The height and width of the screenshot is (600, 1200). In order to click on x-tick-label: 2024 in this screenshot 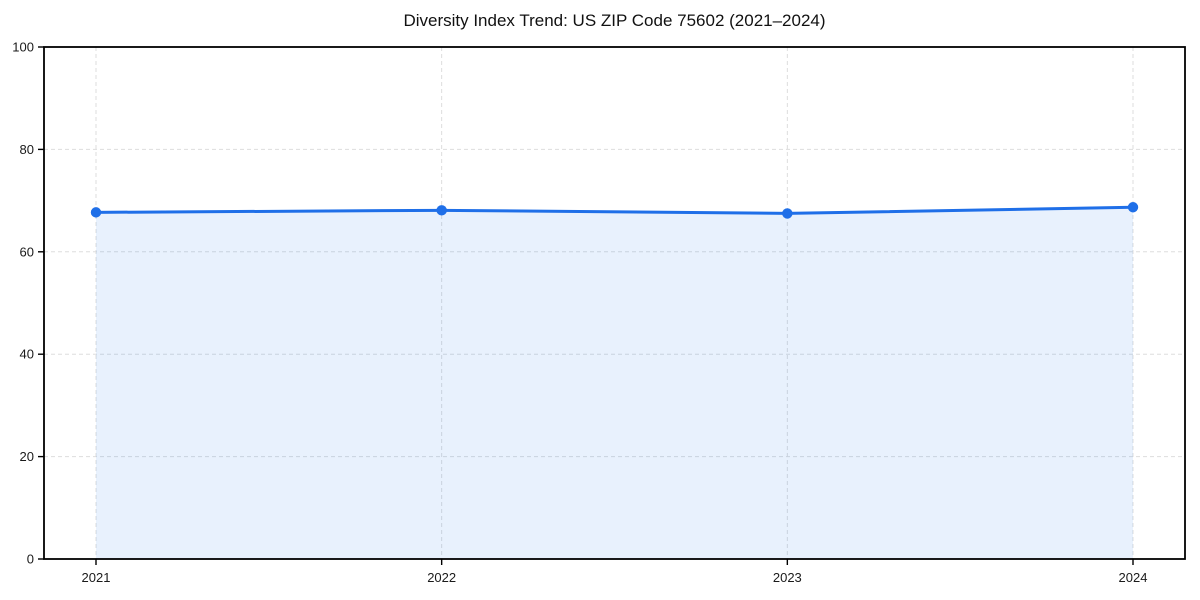, I will do `click(1133, 577)`.